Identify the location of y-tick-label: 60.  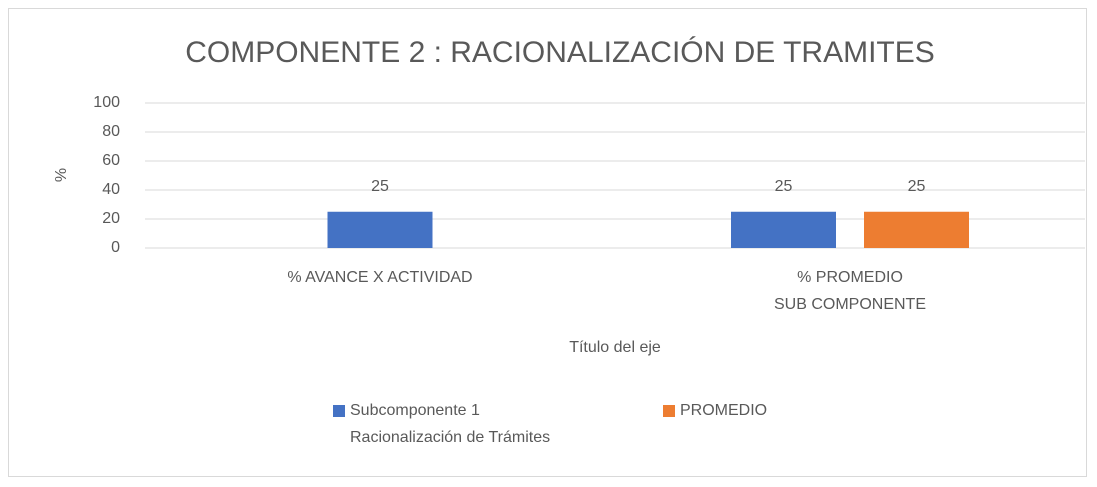
(111, 160).